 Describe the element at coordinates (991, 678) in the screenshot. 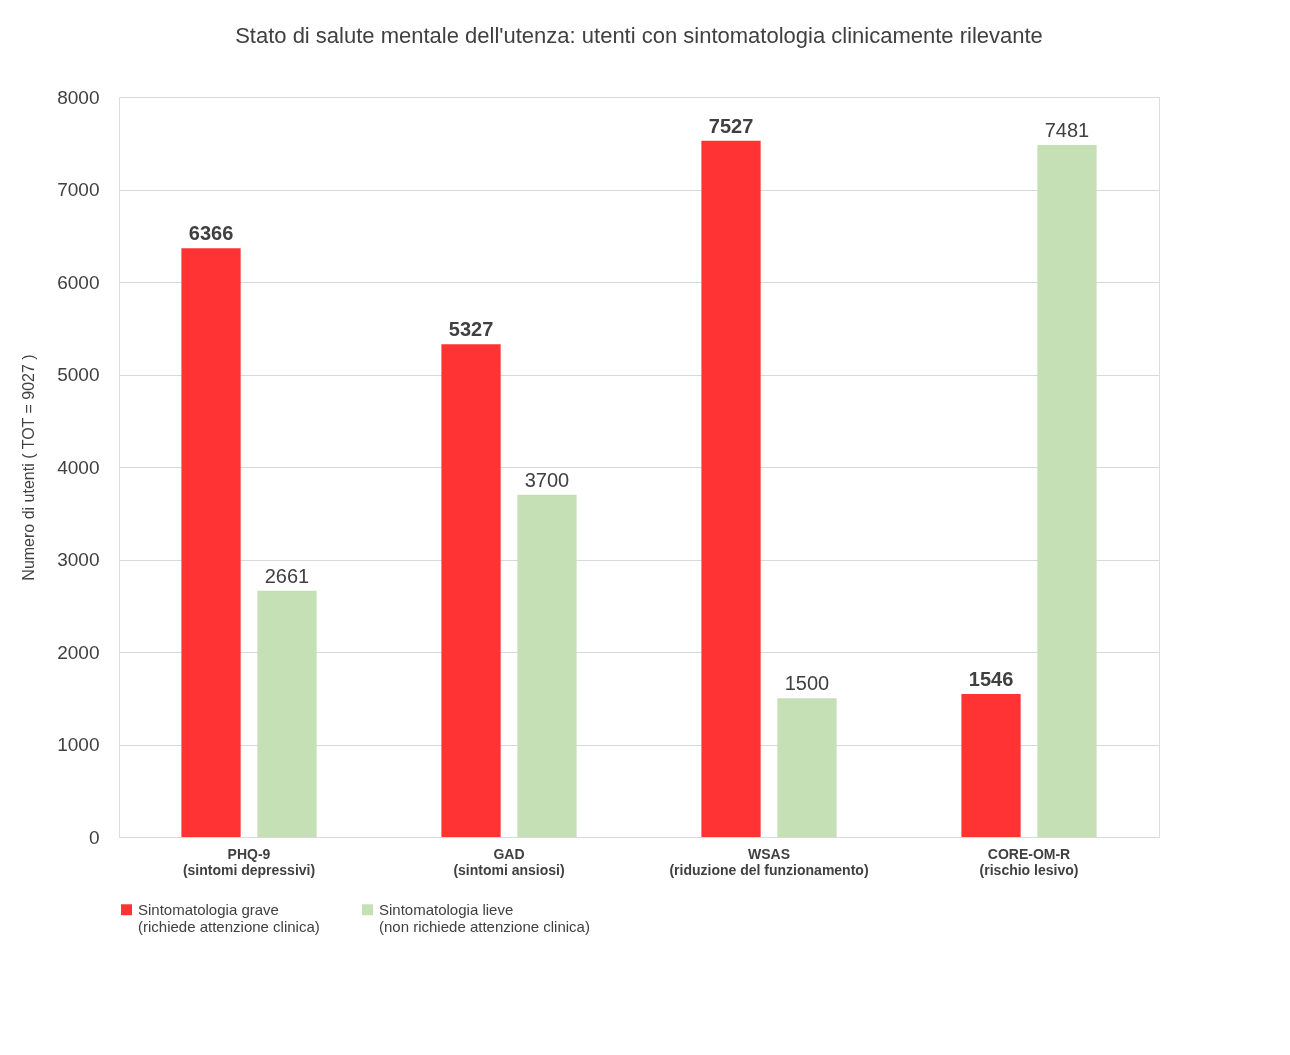

I see `data-label: 1546` at that location.